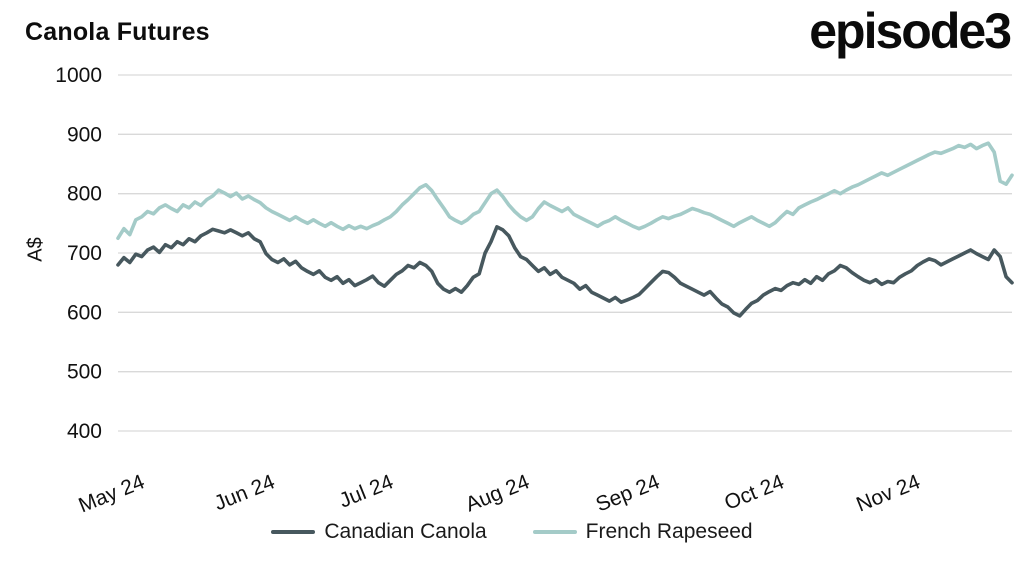  What do you see at coordinates (497, 493) in the screenshot?
I see `x-tick-label: Aug 24` at bounding box center [497, 493].